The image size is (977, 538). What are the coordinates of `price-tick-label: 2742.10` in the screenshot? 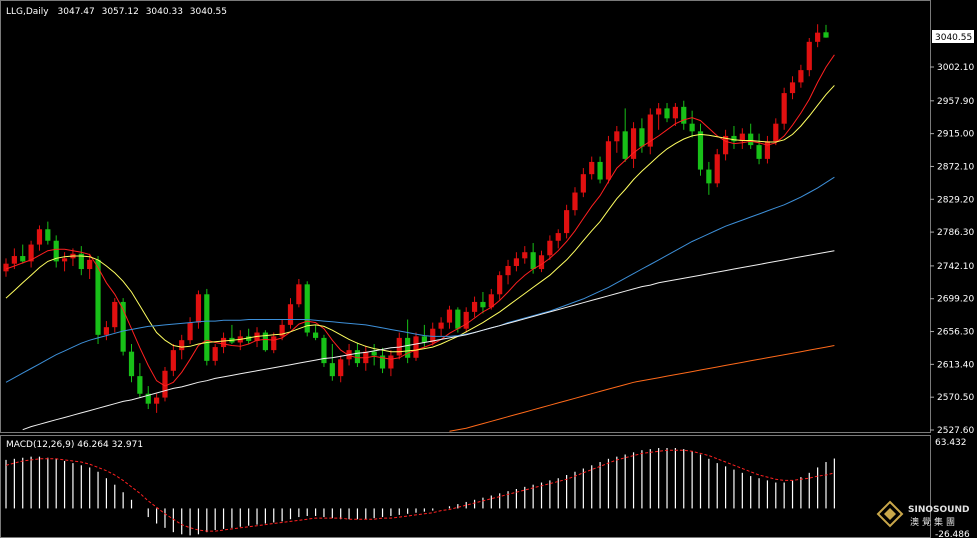 It's located at (955, 267).